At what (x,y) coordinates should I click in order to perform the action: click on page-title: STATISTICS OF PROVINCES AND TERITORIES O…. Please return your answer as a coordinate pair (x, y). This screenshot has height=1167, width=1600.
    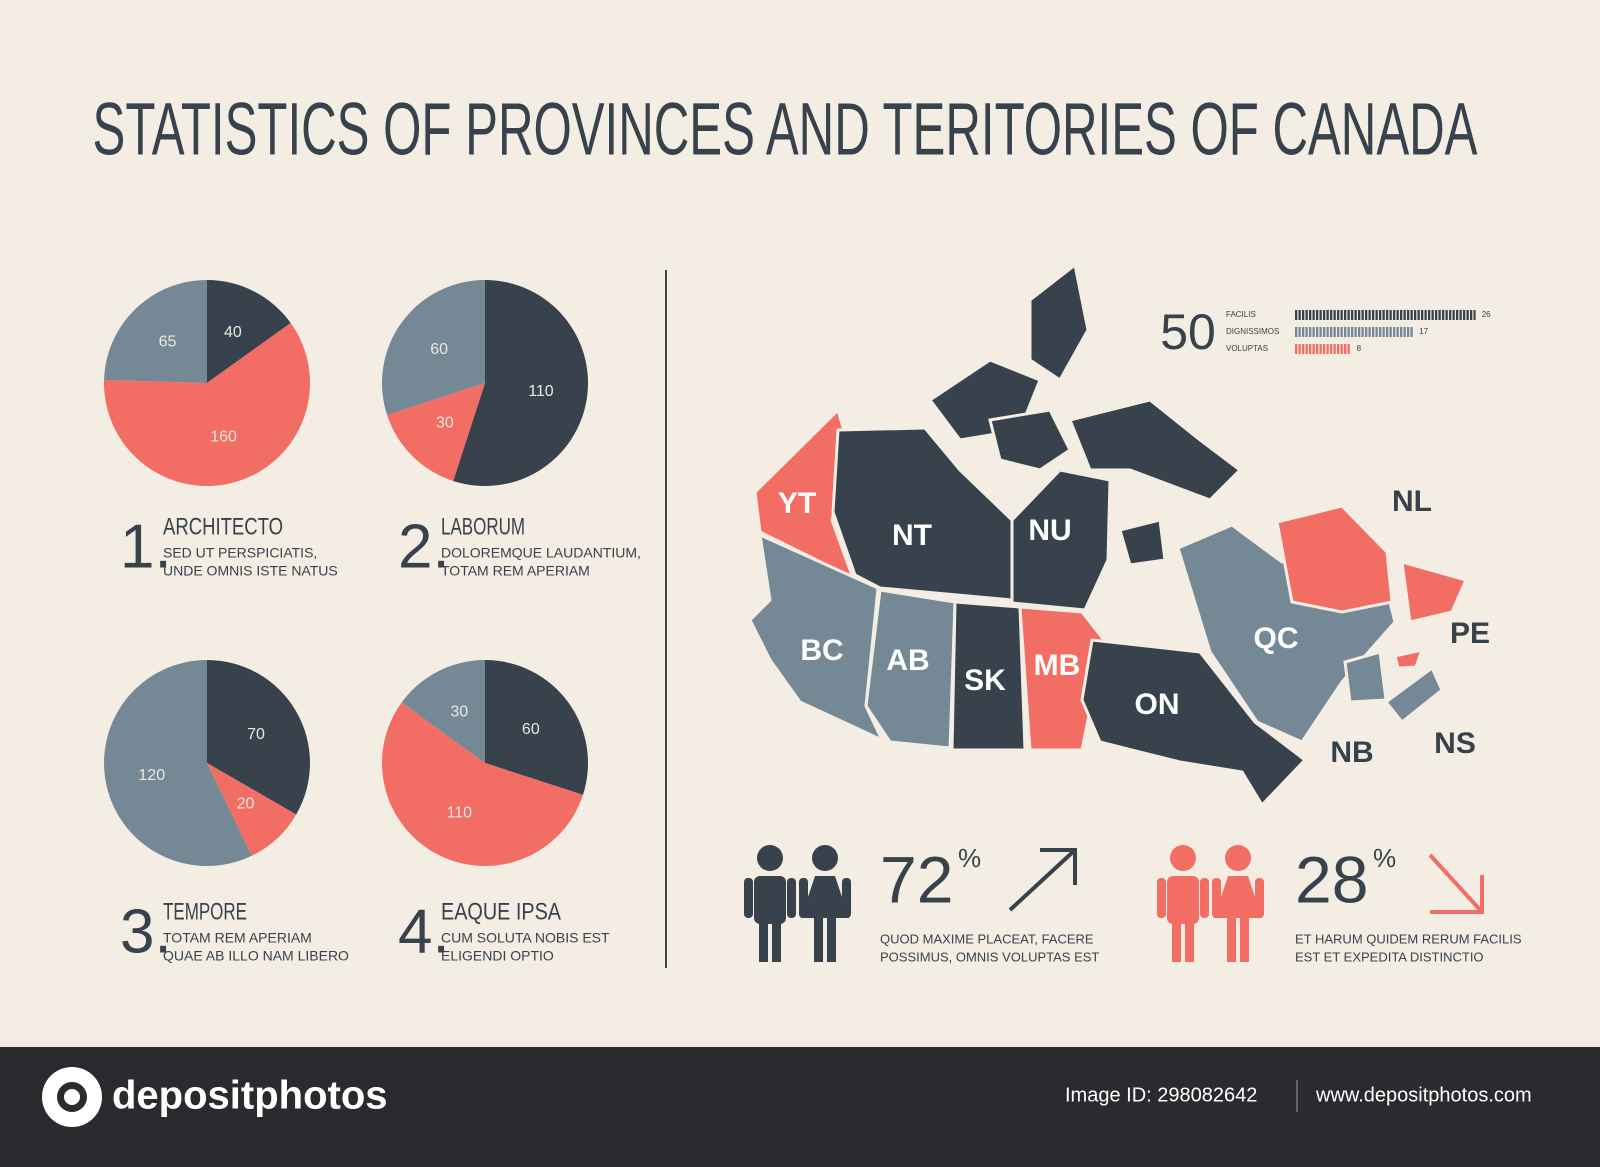
    Looking at the image, I should click on (785, 129).